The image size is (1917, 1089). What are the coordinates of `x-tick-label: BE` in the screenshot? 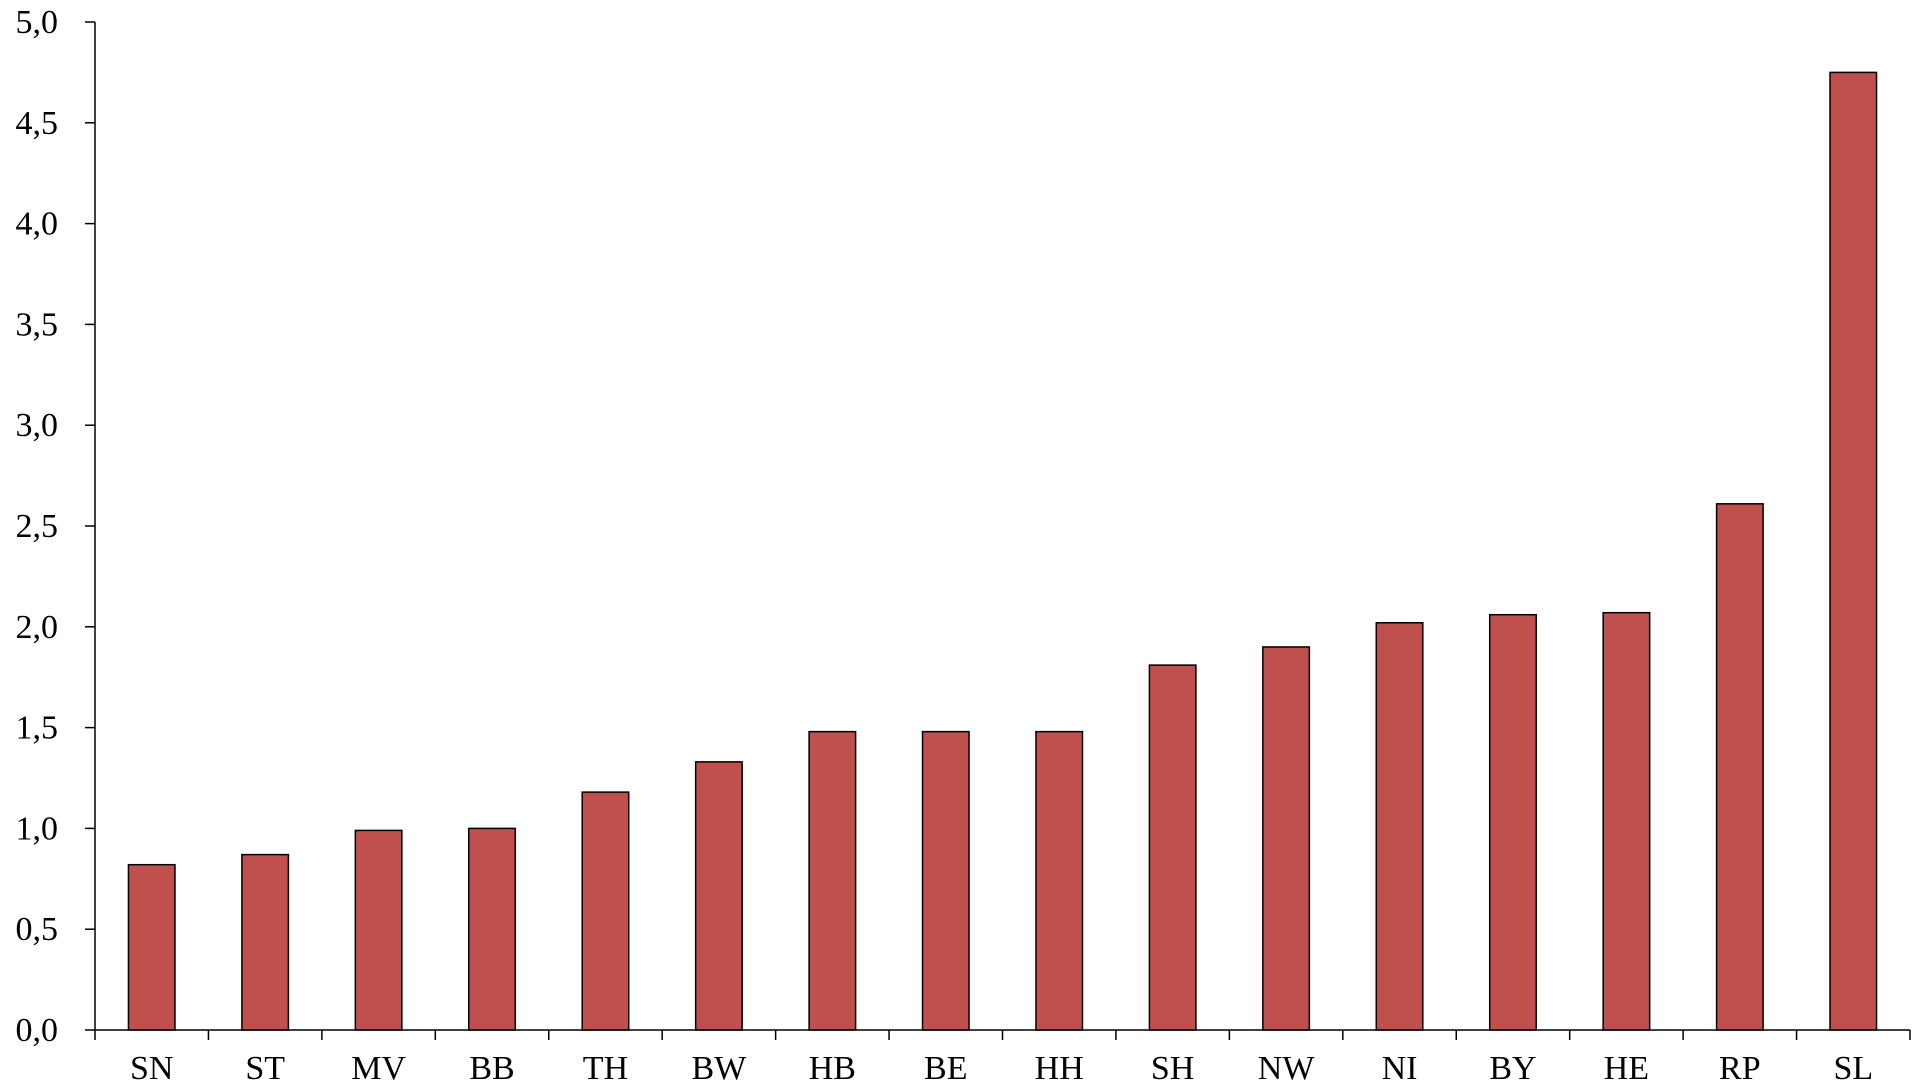 It's located at (945, 1068).